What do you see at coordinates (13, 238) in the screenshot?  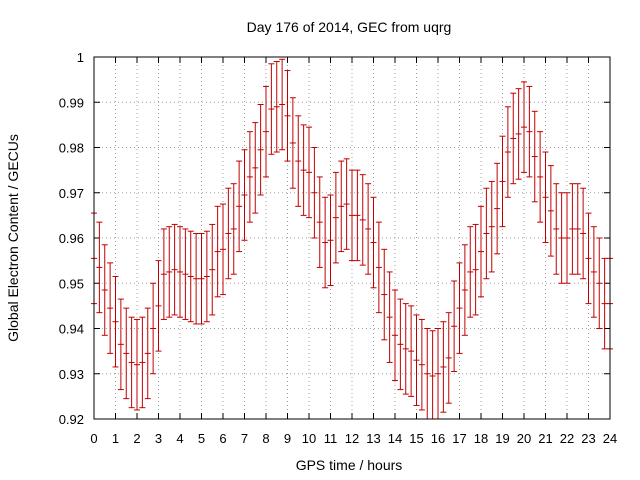 I see `y-axis-label: Global Electron Content / GECUs` at bounding box center [13, 238].